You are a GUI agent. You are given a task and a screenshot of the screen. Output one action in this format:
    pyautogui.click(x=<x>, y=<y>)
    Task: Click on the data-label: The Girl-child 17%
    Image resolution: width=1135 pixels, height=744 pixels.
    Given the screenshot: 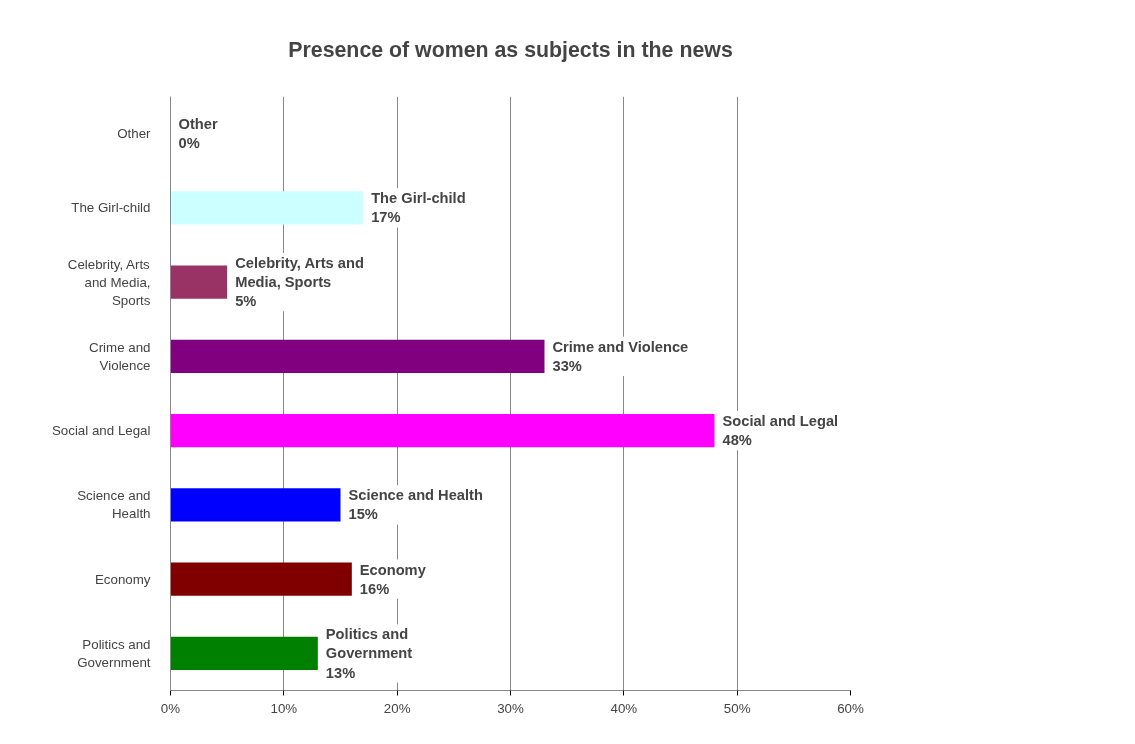 What is the action you would take?
    pyautogui.click(x=418, y=208)
    